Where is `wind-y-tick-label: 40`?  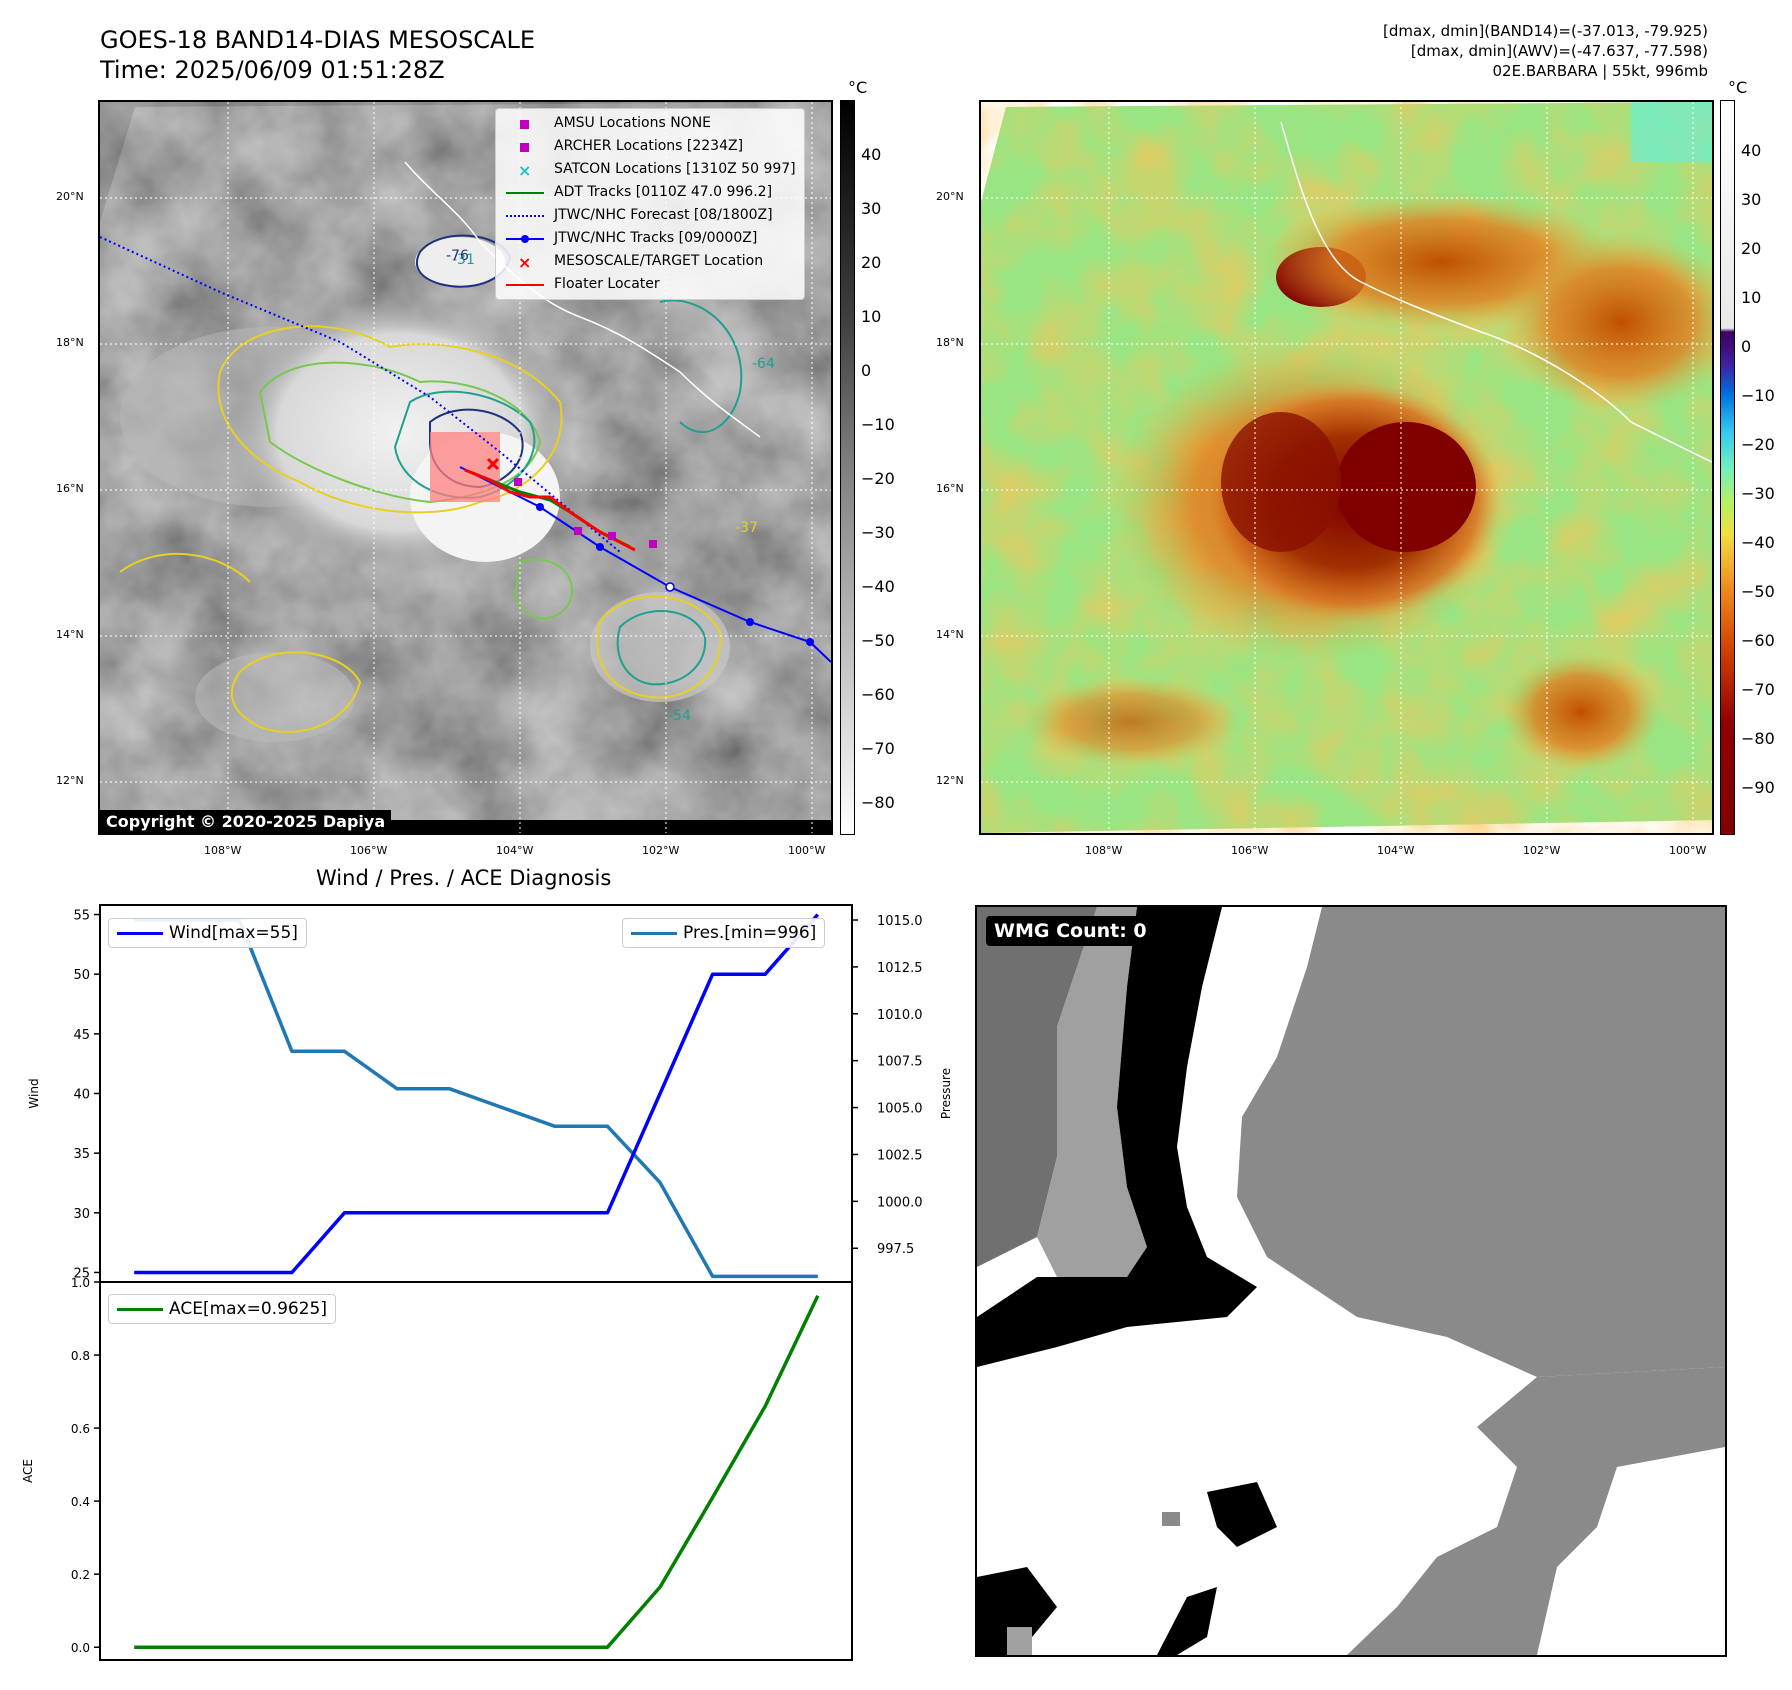
wind-y-tick-label: 40 is located at coordinates (81, 1095).